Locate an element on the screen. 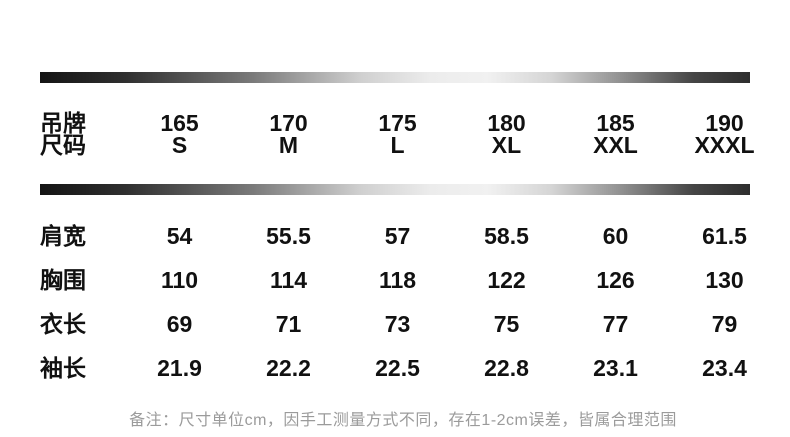 This screenshot has width=790, height=437. row-header-tag-size: 吊牌 尺码 is located at coordinates (82, 134).